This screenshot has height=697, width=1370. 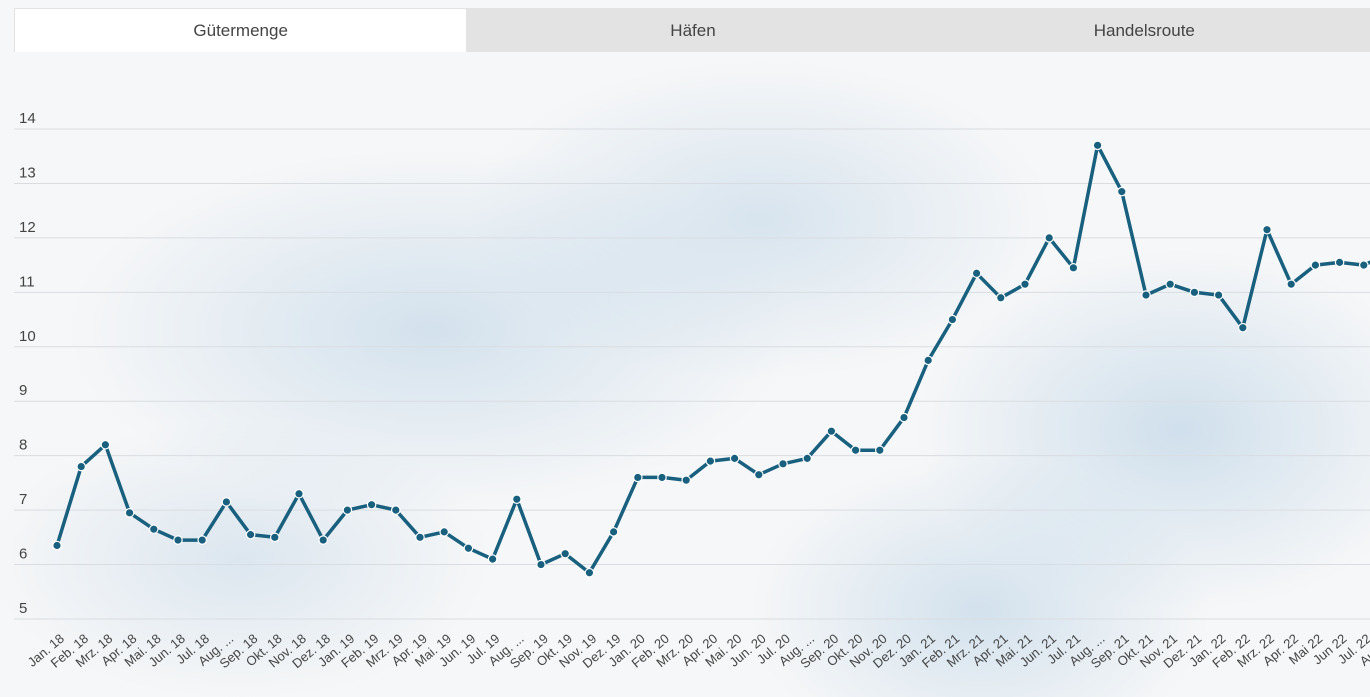 I want to click on y-tick-label: 6, so click(x=23, y=554).